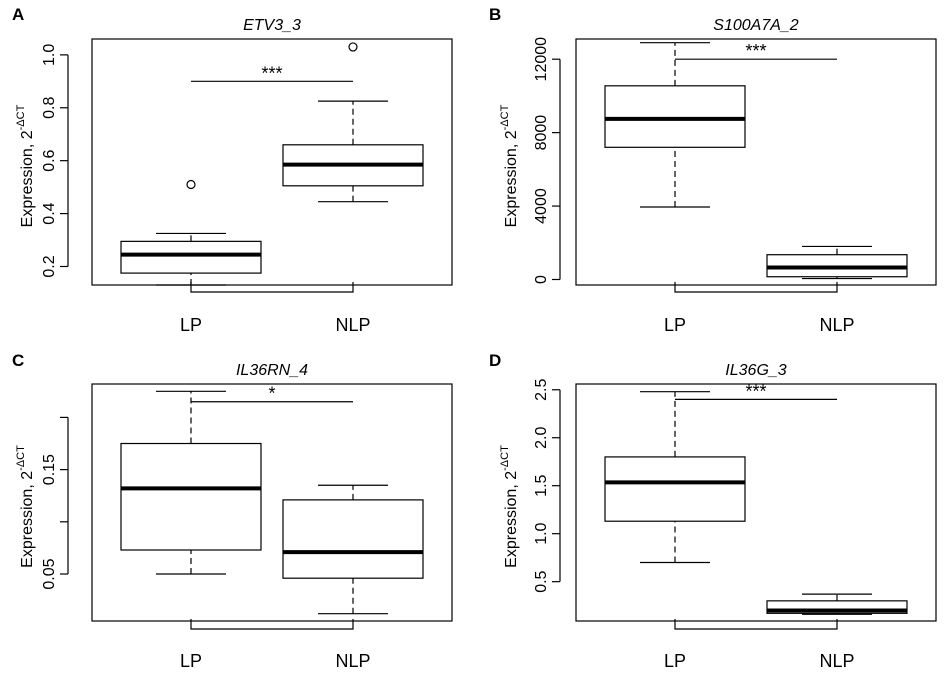 This screenshot has height=676, width=948. What do you see at coordinates (49, 573) in the screenshot?
I see `y-tick-label: 0.05` at bounding box center [49, 573].